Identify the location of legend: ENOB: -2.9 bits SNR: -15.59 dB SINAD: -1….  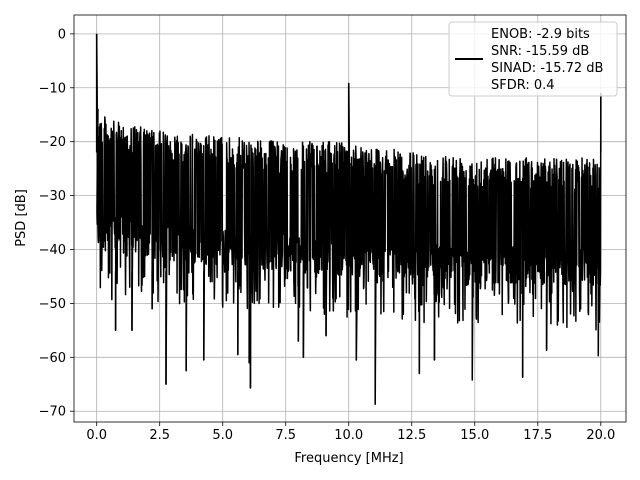
(533, 59).